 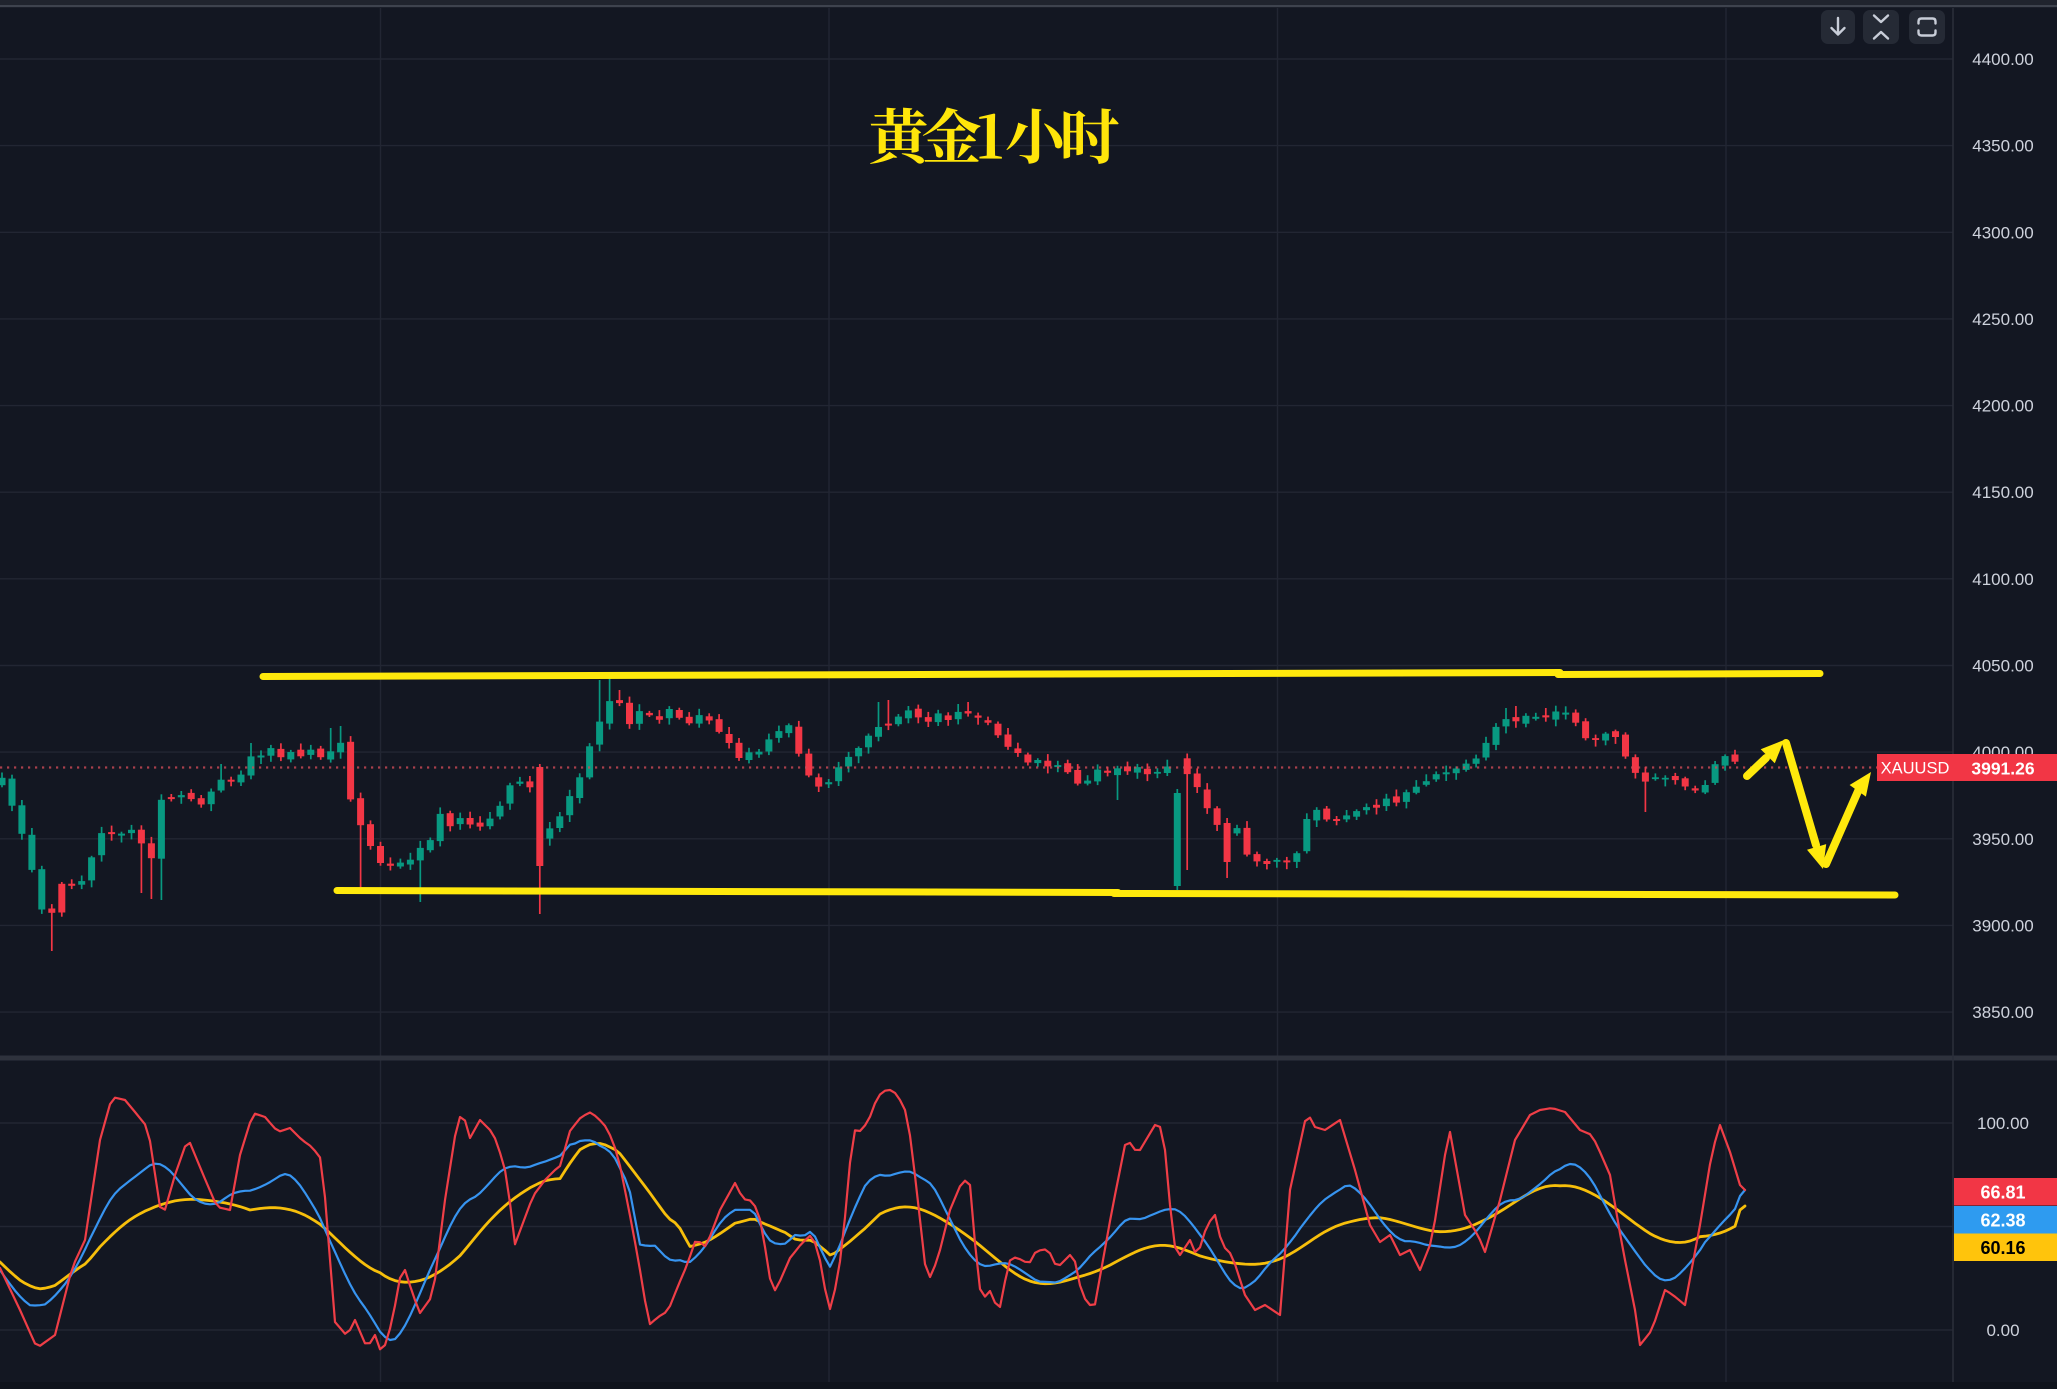 What do you see at coordinates (2003, 1123) in the screenshot?
I see `svg-text: 100.00` at bounding box center [2003, 1123].